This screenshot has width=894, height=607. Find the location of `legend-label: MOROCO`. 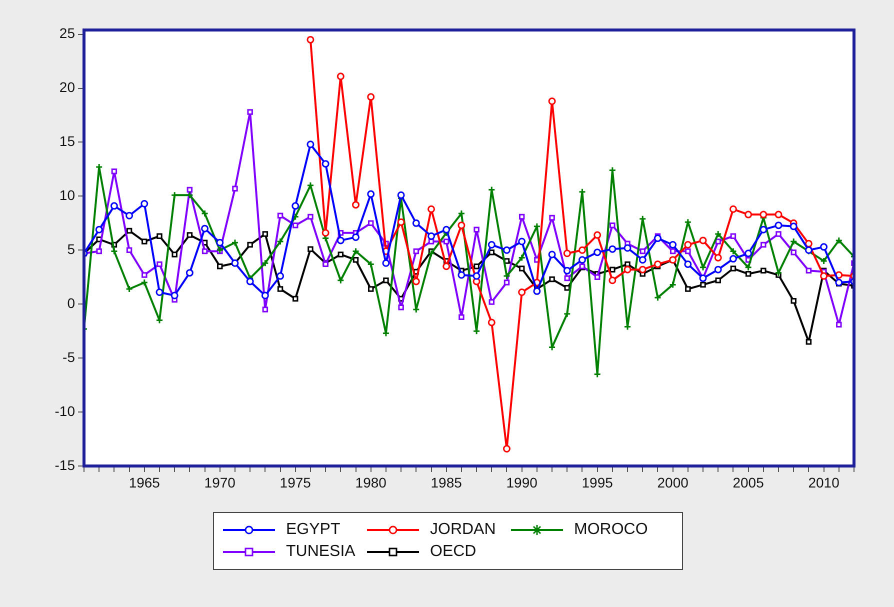

legend-label: MOROCO is located at coordinates (611, 530).